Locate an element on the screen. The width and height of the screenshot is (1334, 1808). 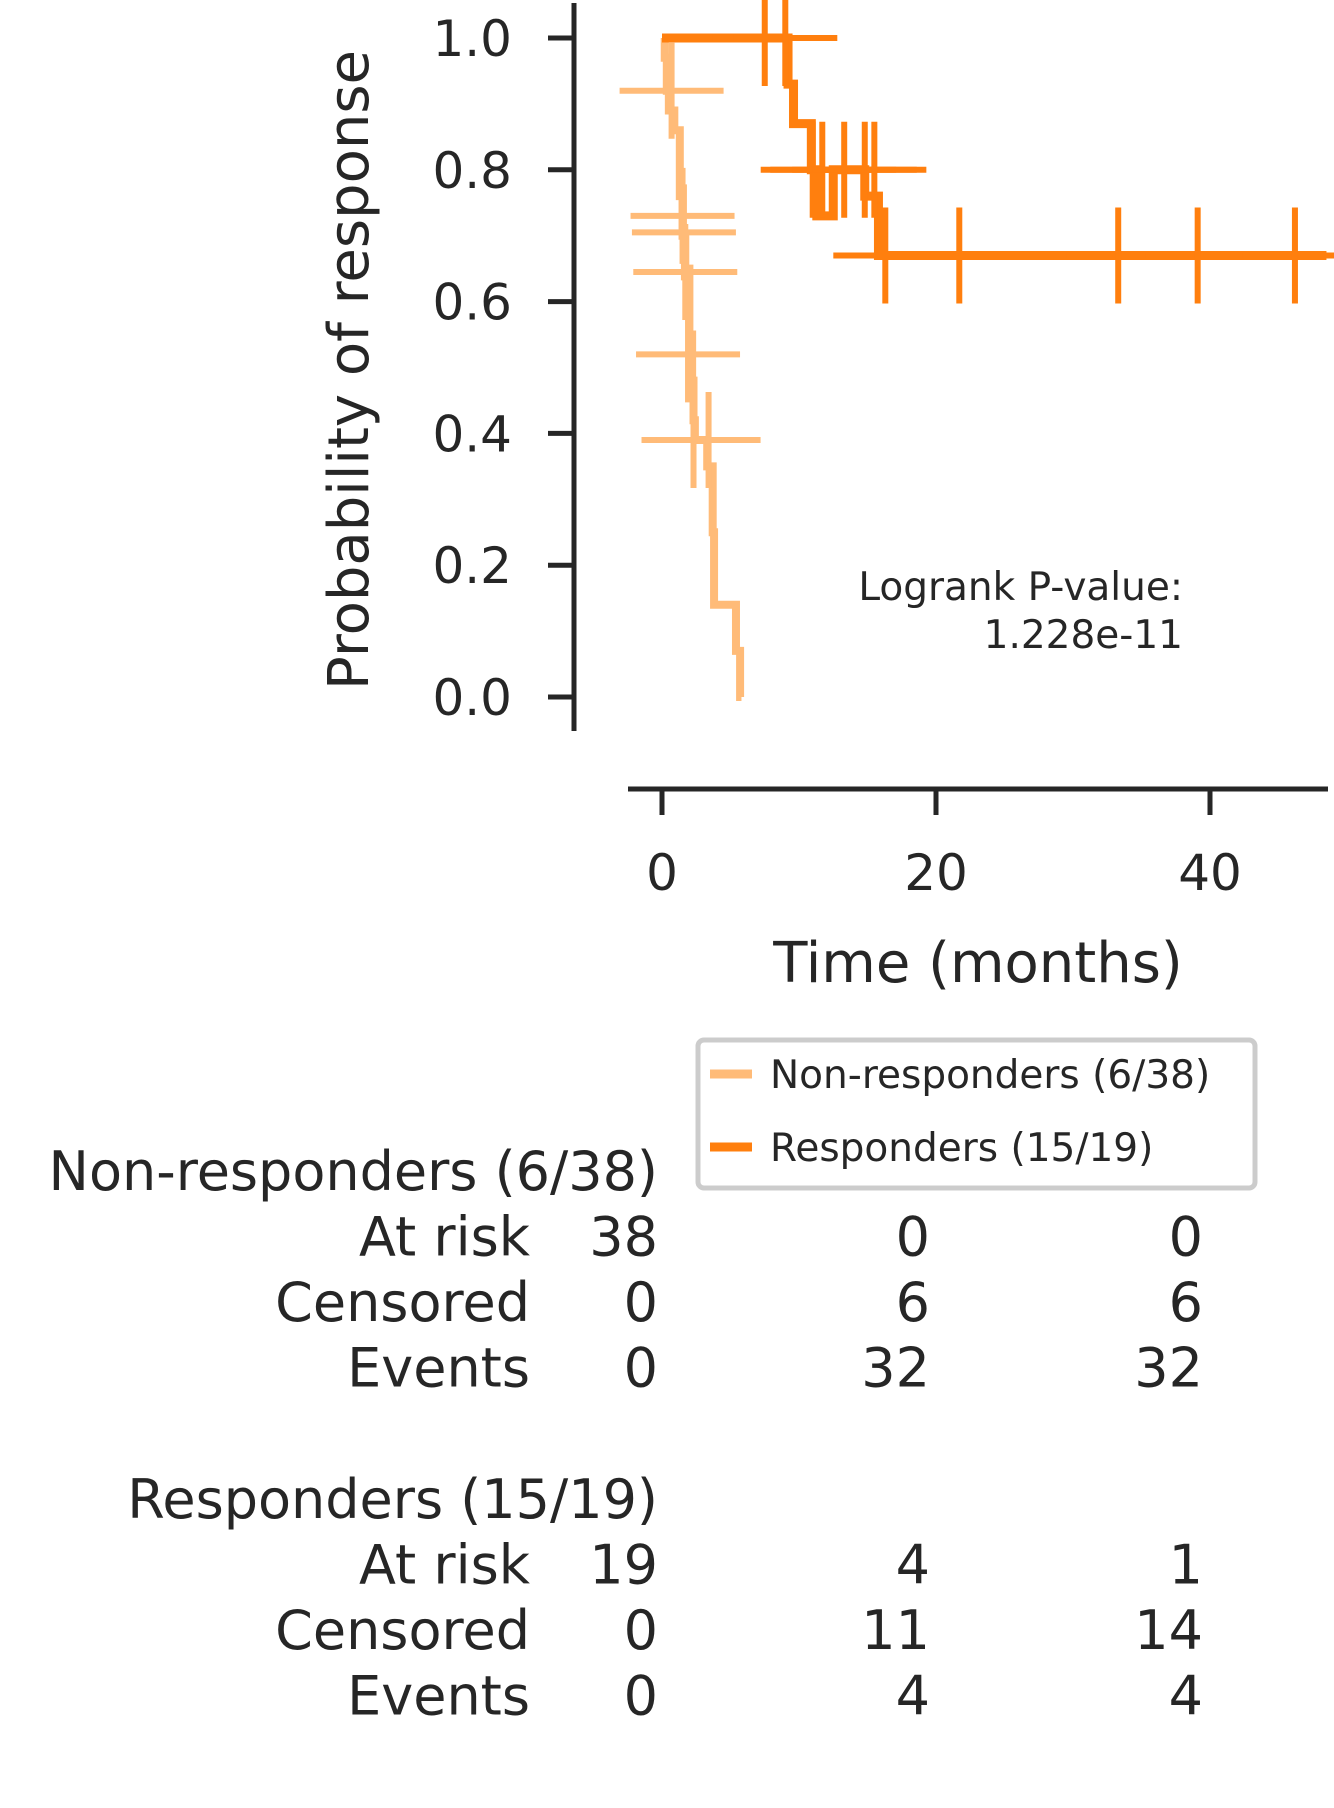
logrank-annotation: Logrank P-value: 1.228e-11 is located at coordinates (1020, 611).